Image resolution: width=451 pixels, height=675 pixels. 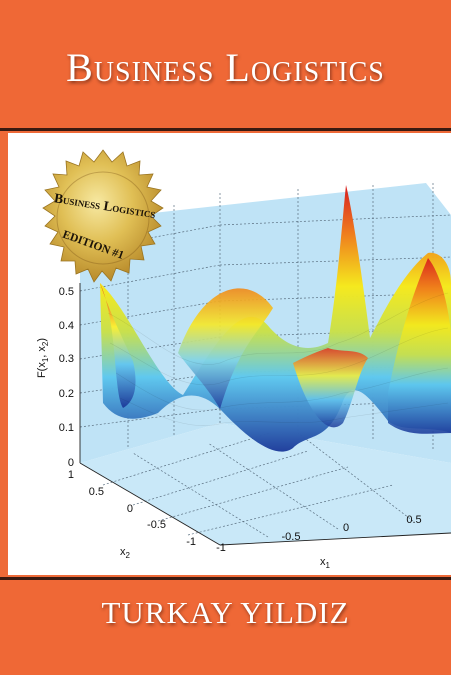 I want to click on book-title: Business Logistics, so click(x=225, y=67).